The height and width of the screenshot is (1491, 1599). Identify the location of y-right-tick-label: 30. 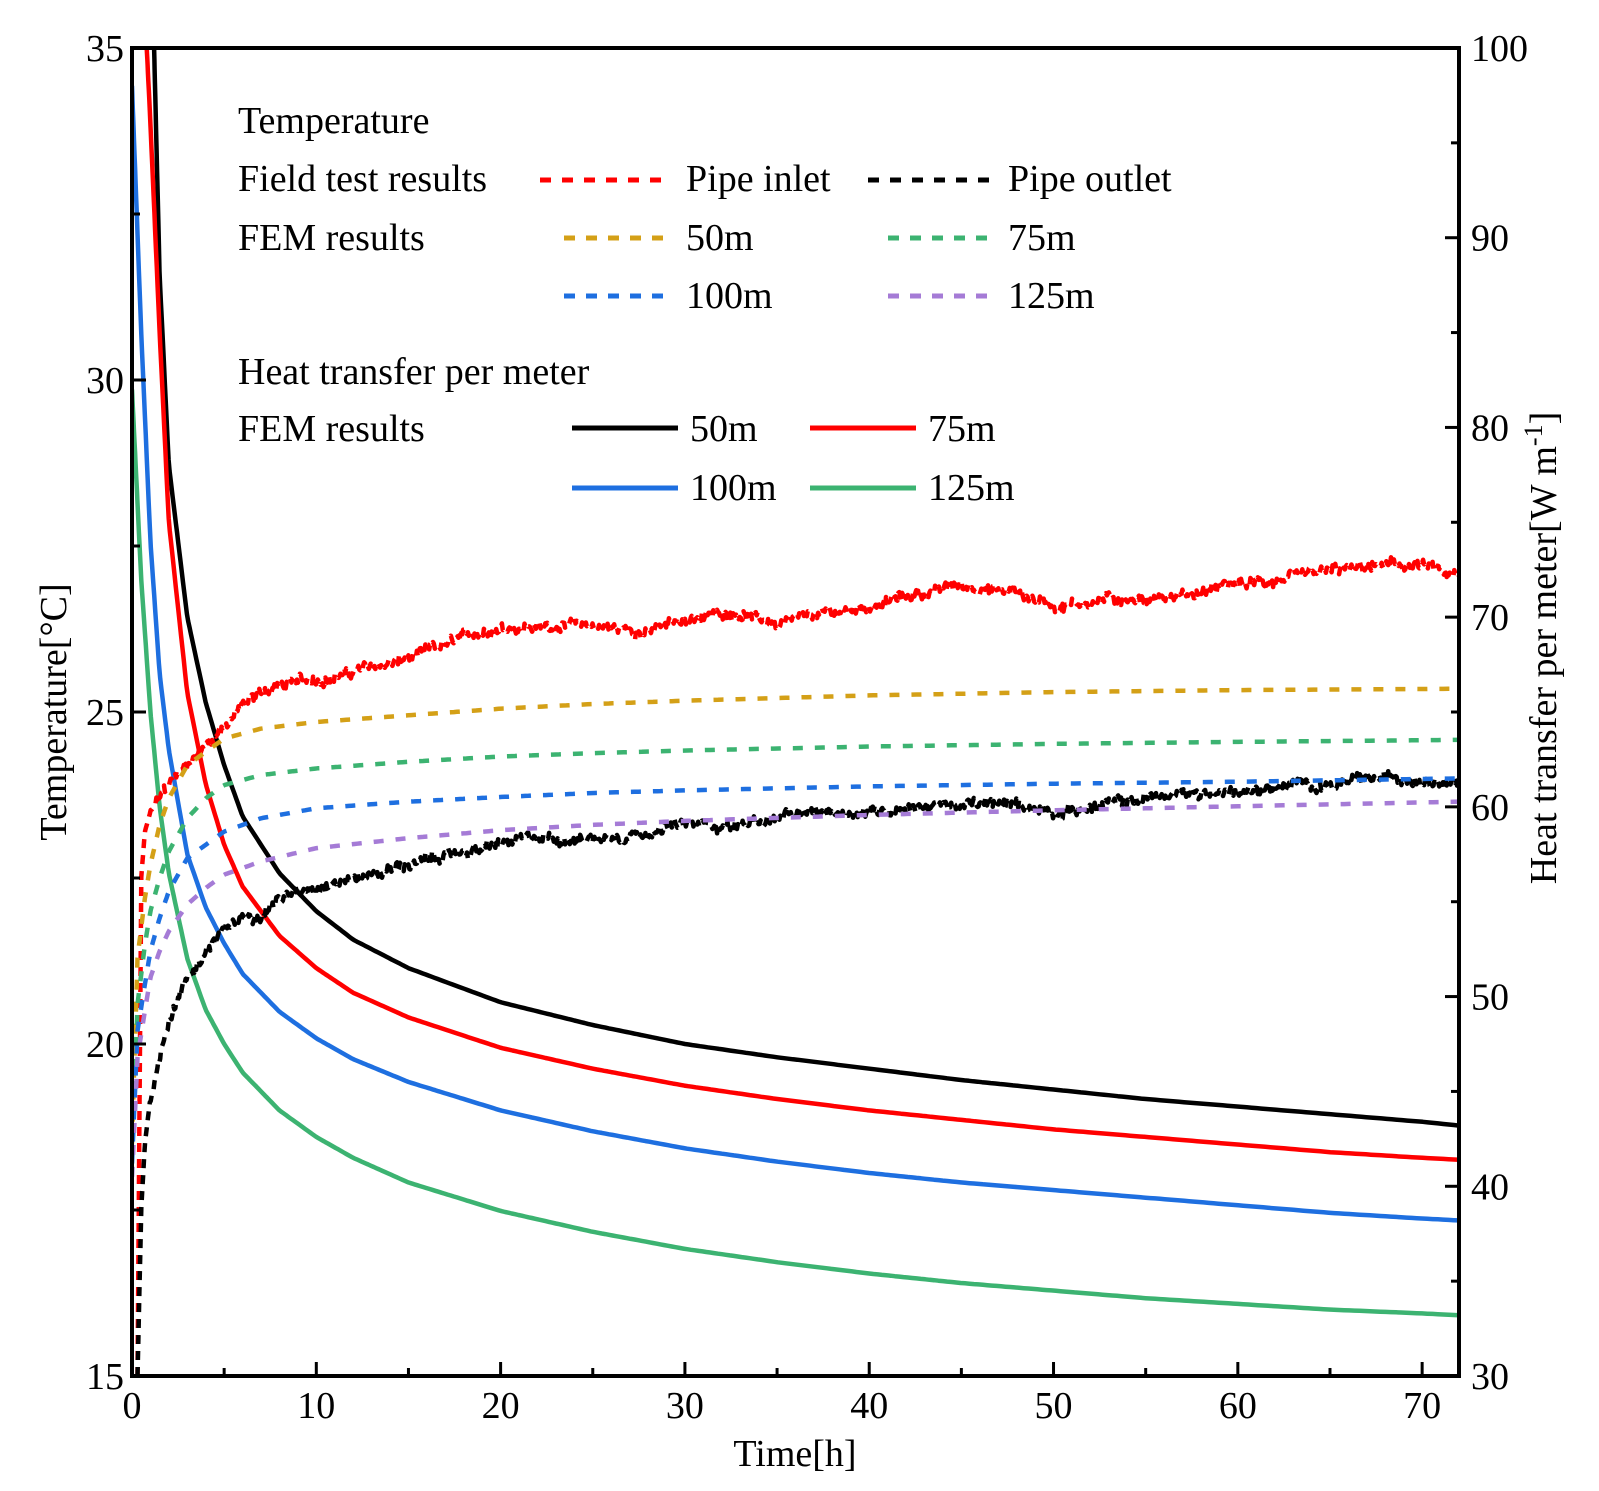
(1490, 1377).